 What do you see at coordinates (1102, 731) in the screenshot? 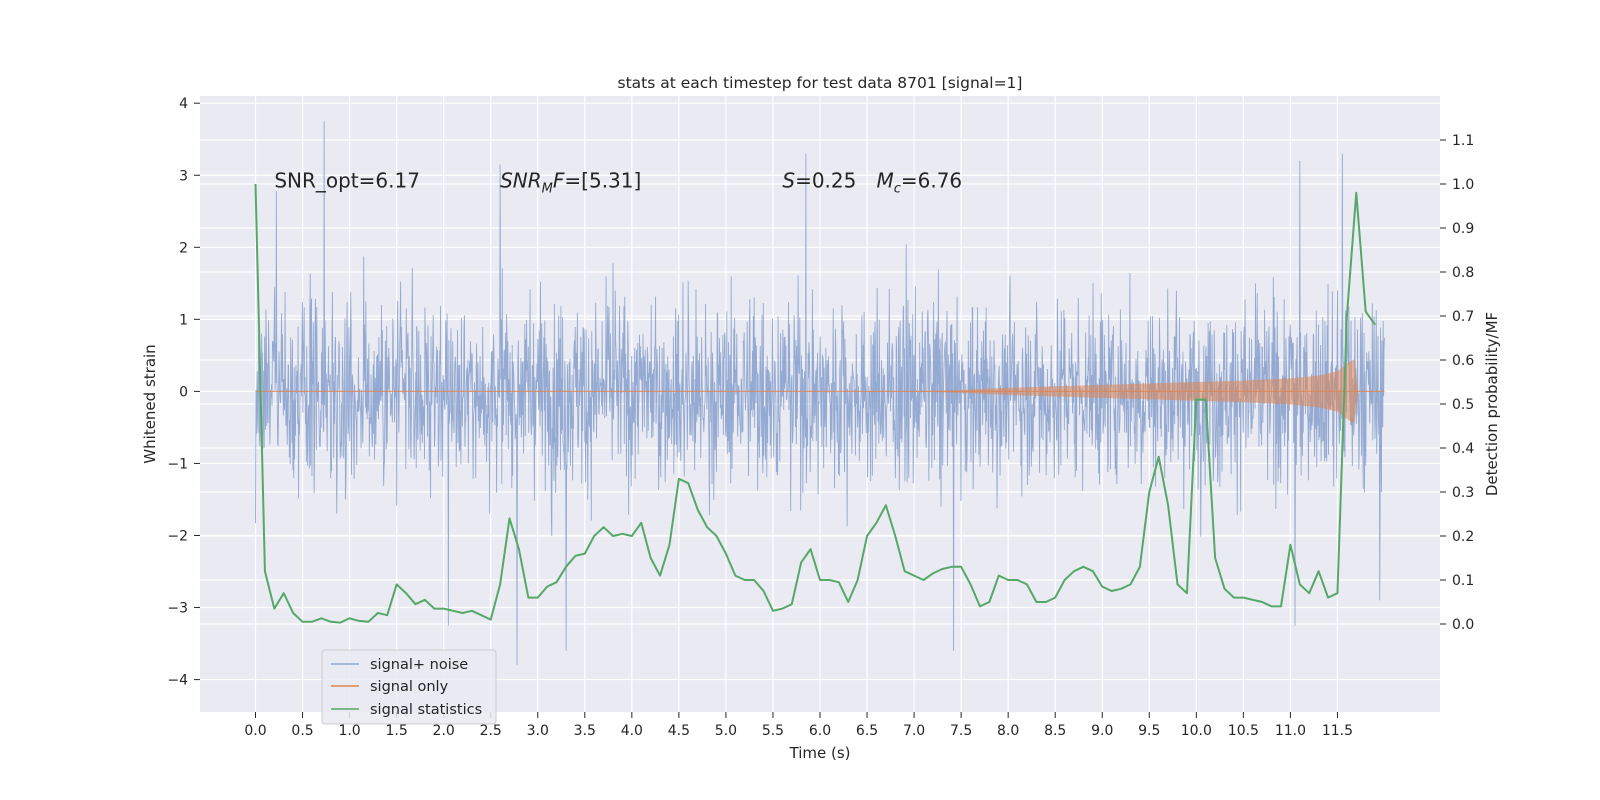
I see `x-tick-label: 9.0` at bounding box center [1102, 731].